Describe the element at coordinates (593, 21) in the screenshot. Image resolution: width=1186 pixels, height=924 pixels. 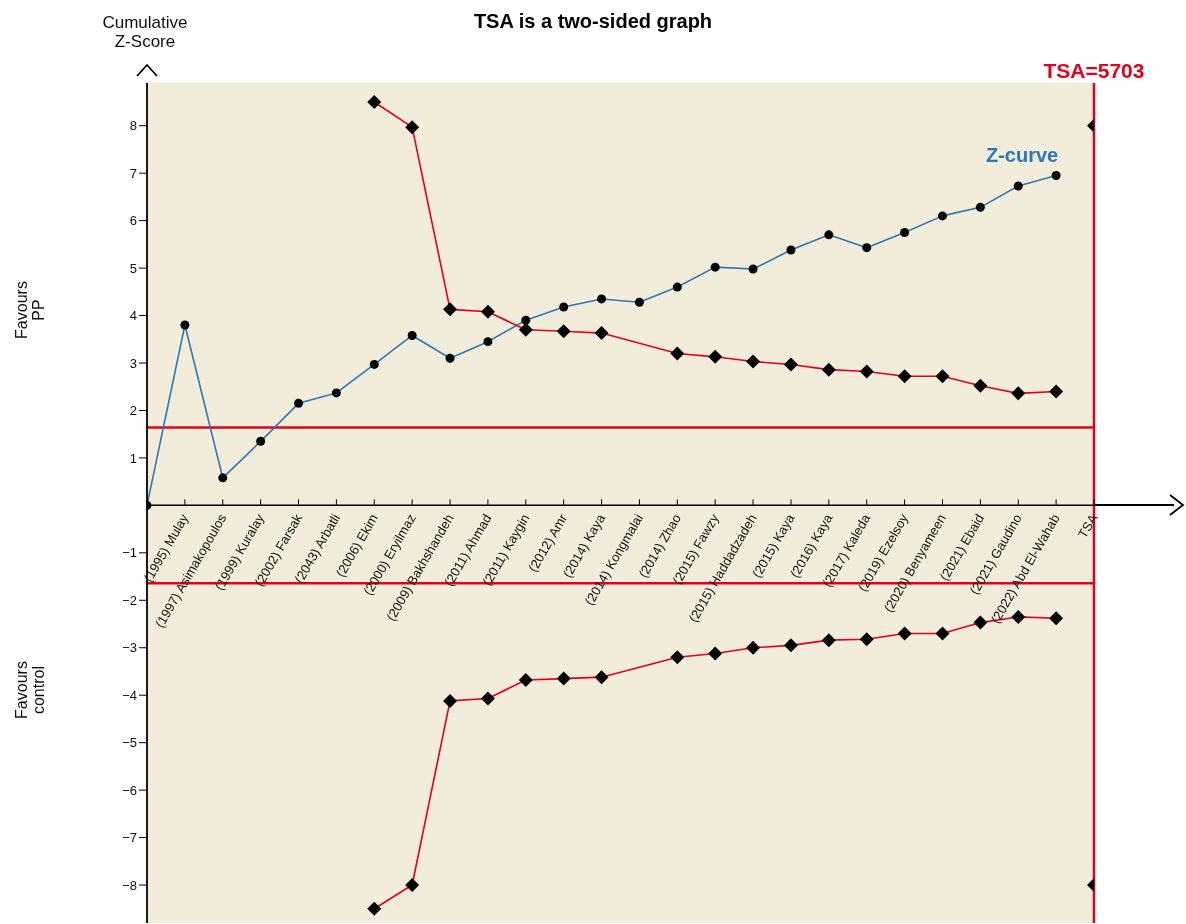
I see `chart-title: TSA is a two-sided graph` at that location.